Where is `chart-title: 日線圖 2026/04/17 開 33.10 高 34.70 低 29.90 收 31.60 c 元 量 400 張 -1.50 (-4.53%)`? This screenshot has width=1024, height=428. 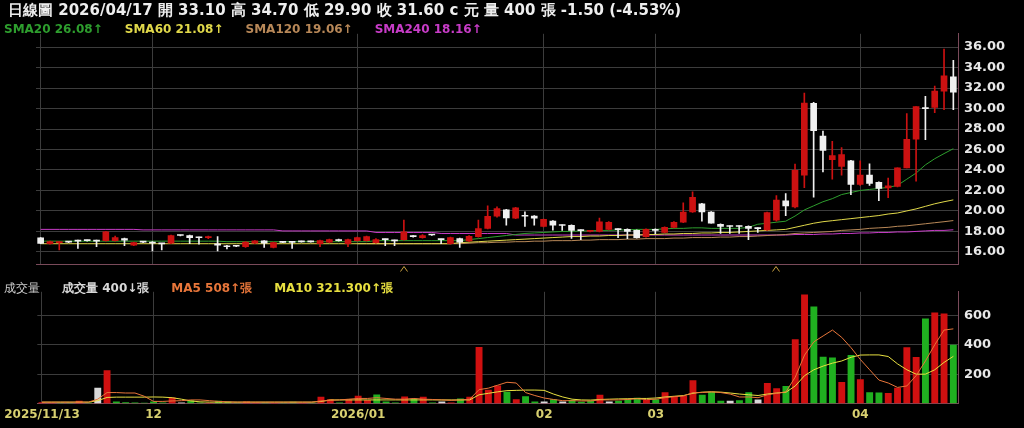
chart-title: 日線圖 2026/04/17 開 33.10 高 34.70 低 29.90 收 31.60 c 元 量 400 張 -1.50 (-4.53%) is located at coordinates (345, 10).